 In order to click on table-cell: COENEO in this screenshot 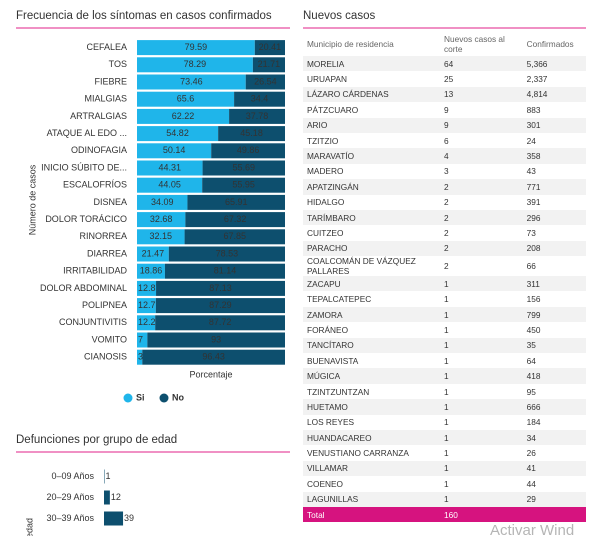, I will do `click(325, 483)`.